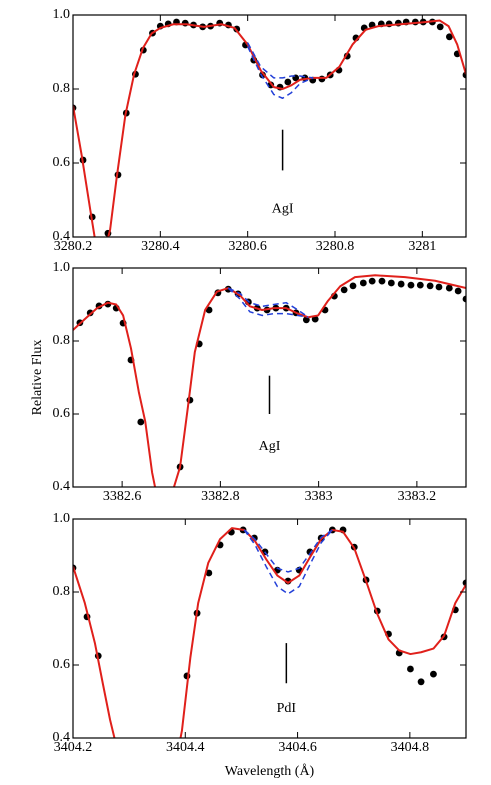 The height and width of the screenshot is (785, 491). Describe the element at coordinates (122, 496) in the screenshot. I see `x-tick-label: 3382.6` at that location.